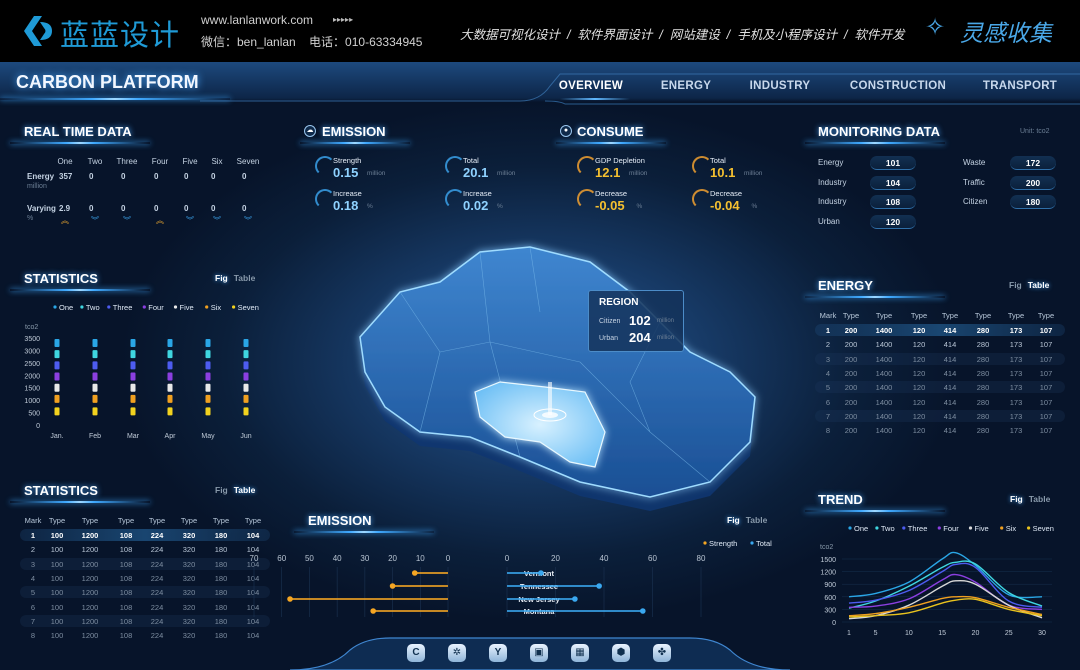  What do you see at coordinates (723, 172) in the screenshot?
I see `kpi-value: 10.1` at bounding box center [723, 172].